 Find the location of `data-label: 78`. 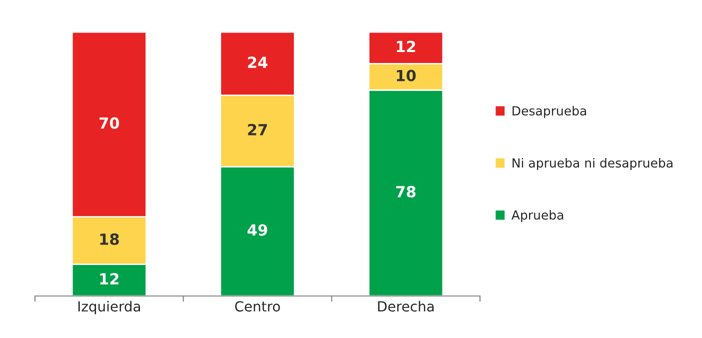

data-label: 78 is located at coordinates (406, 192).